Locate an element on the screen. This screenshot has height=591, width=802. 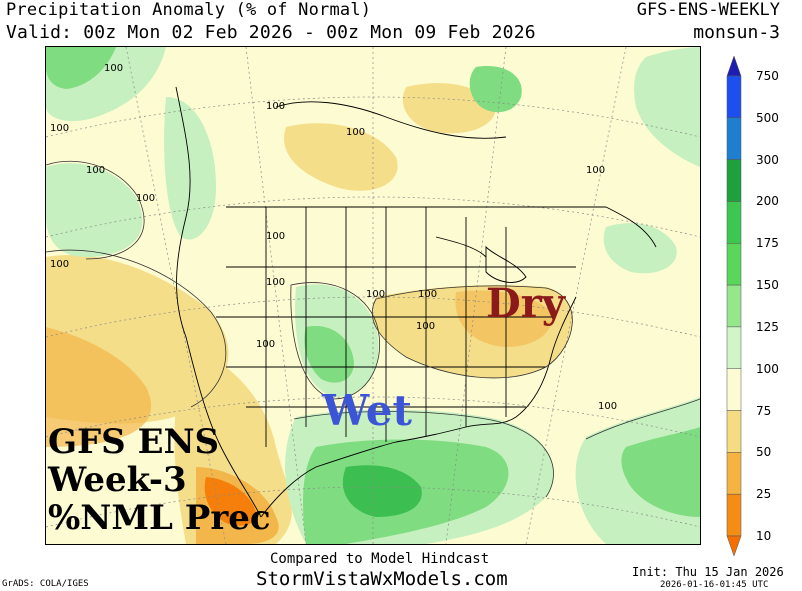
colorbar-level-label: 10 is located at coordinates (764, 536).